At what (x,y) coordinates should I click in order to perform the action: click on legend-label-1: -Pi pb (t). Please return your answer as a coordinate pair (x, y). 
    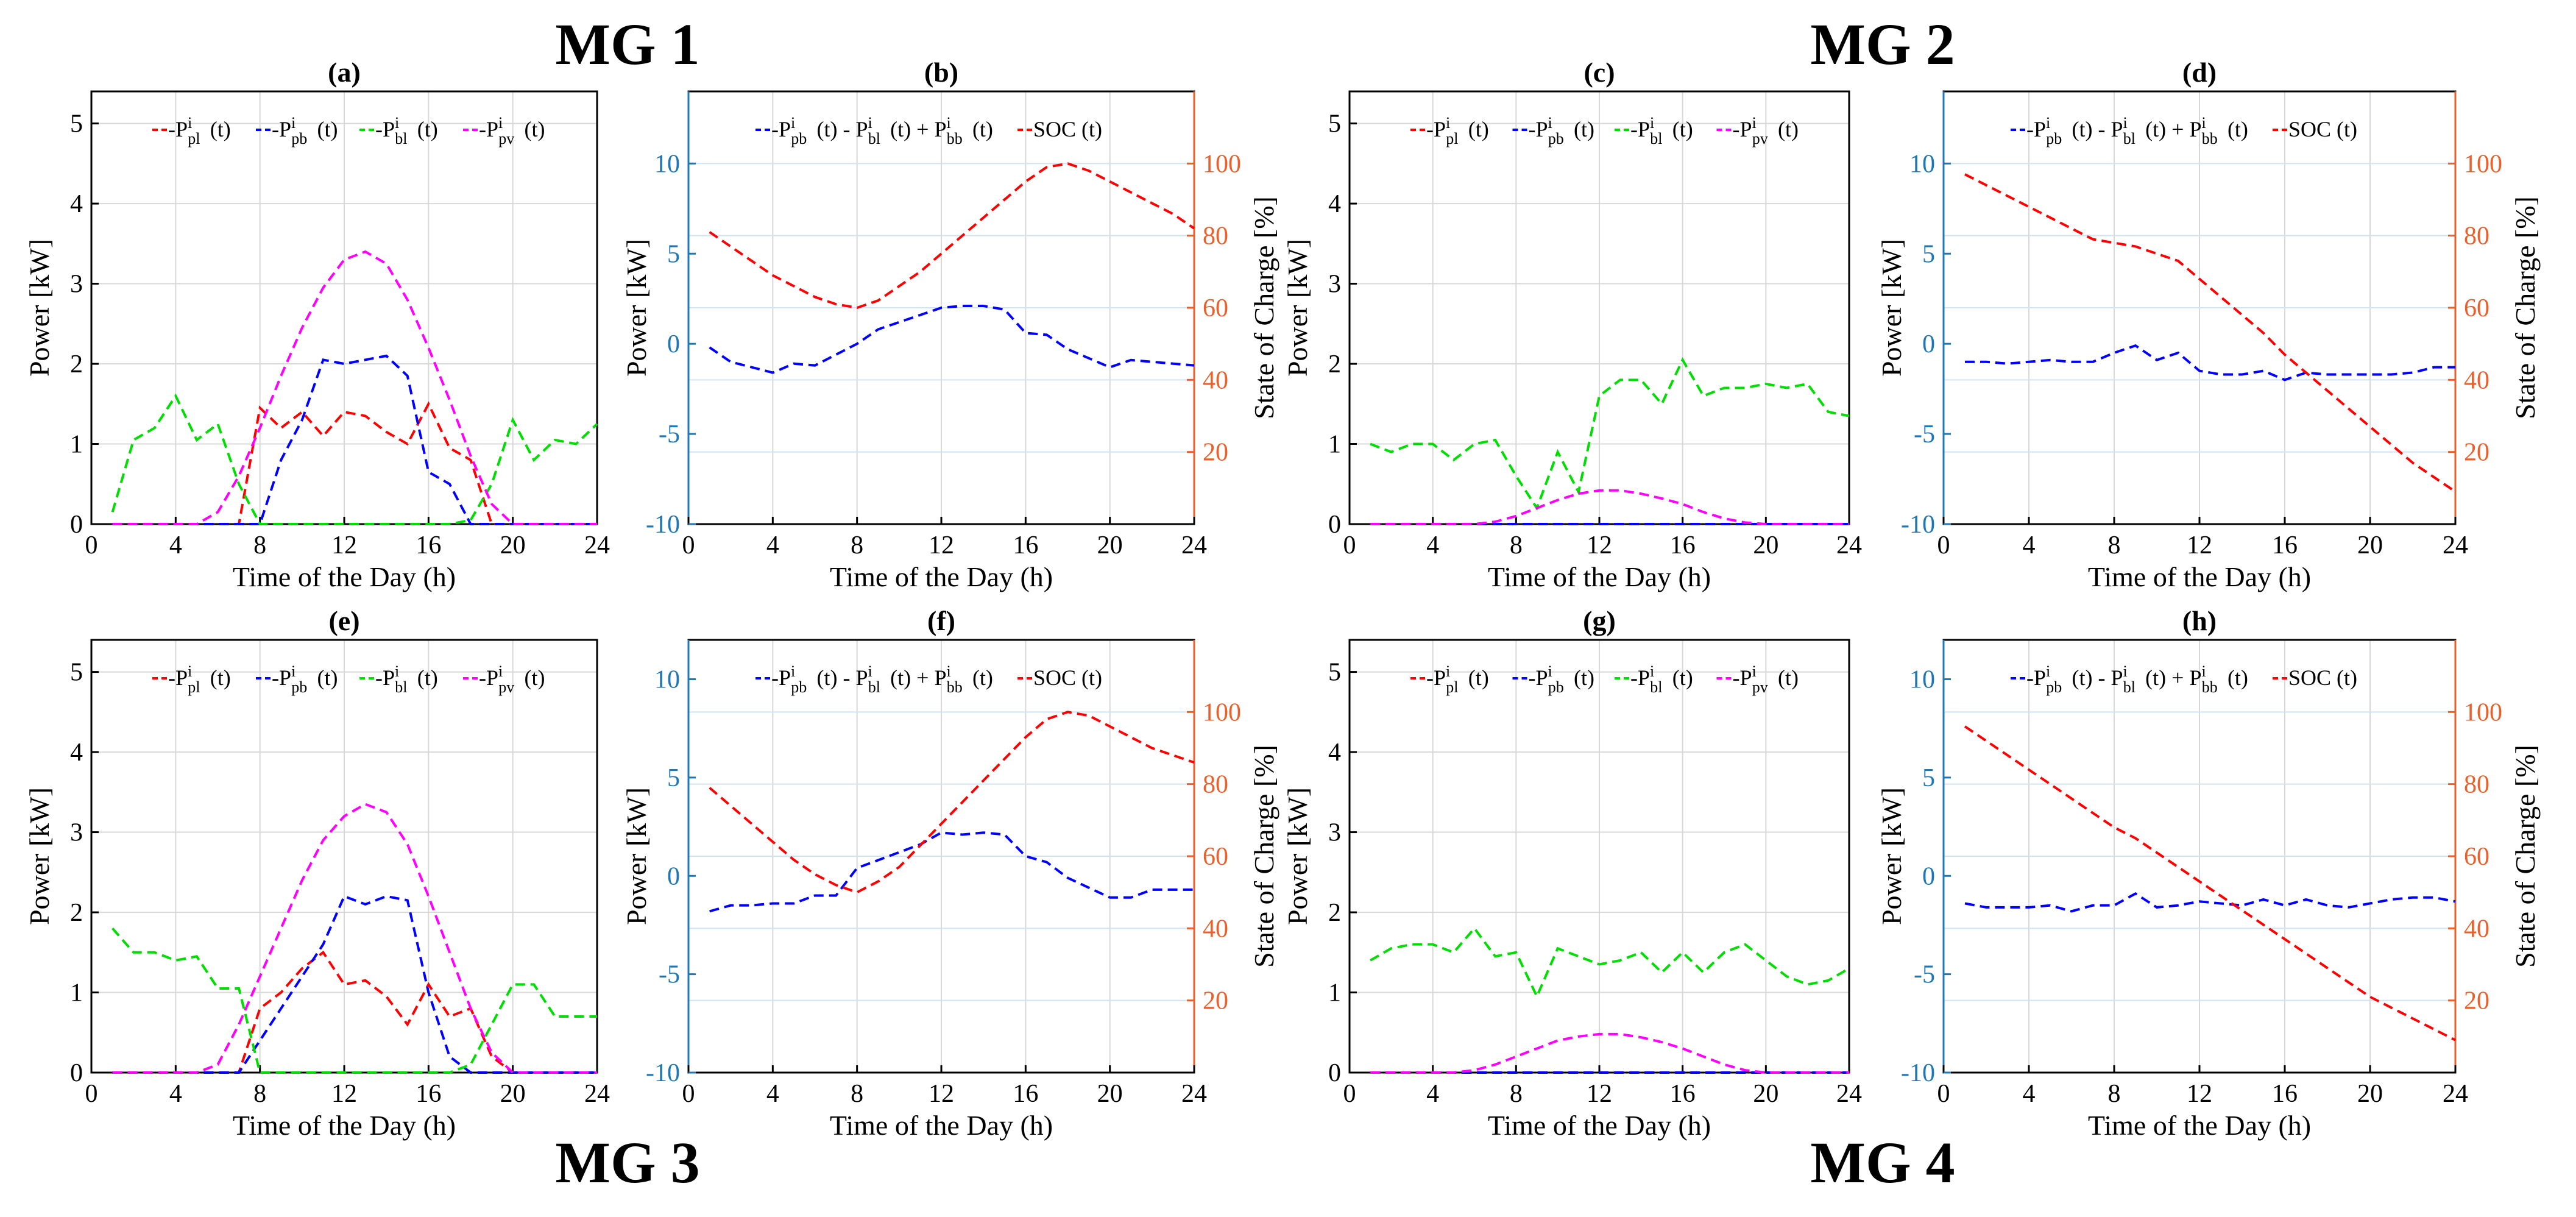
    Looking at the image, I should click on (305, 130).